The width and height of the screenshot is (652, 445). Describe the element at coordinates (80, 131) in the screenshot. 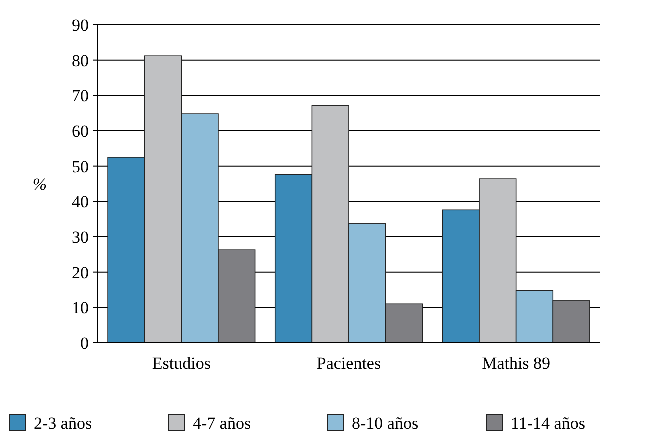

I see `y-tick-label: 60` at that location.